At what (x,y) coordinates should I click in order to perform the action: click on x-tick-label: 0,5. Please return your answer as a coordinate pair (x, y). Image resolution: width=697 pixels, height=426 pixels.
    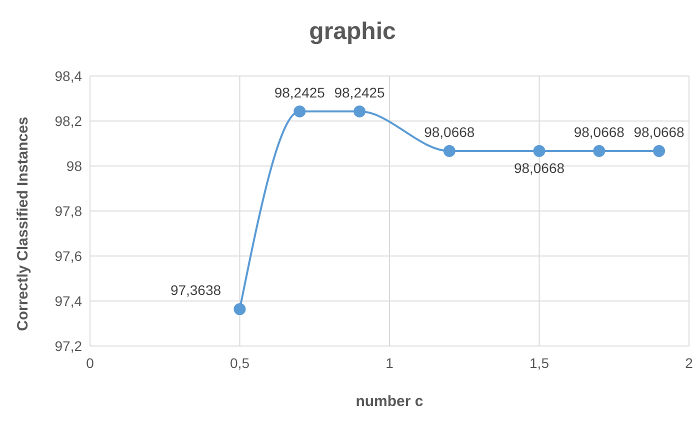
    Looking at the image, I should click on (240, 363).